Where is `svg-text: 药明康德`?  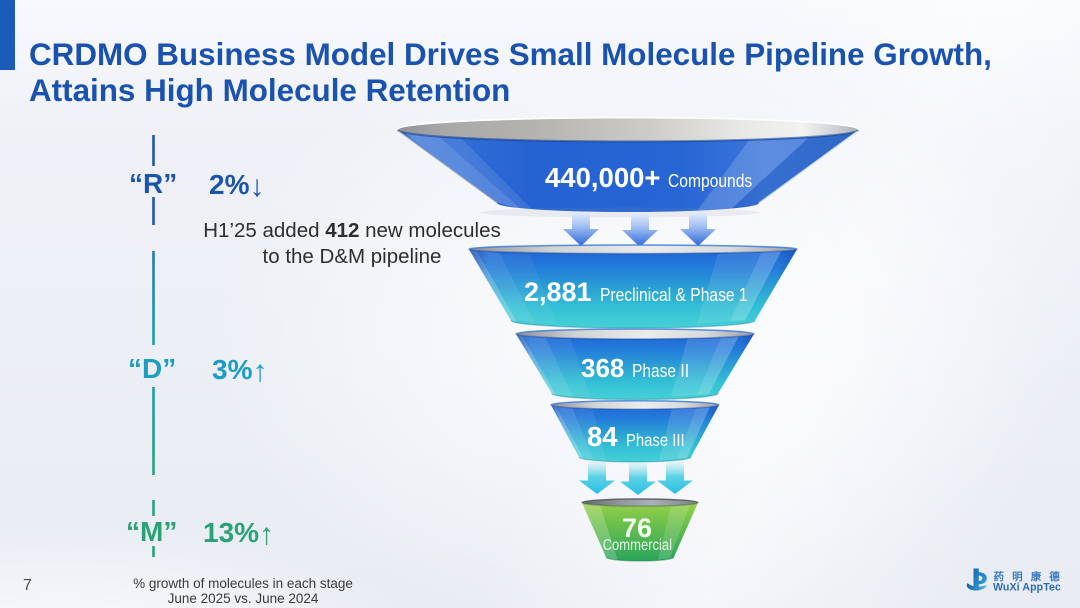
svg-text: 药明康德 is located at coordinates (1031, 576).